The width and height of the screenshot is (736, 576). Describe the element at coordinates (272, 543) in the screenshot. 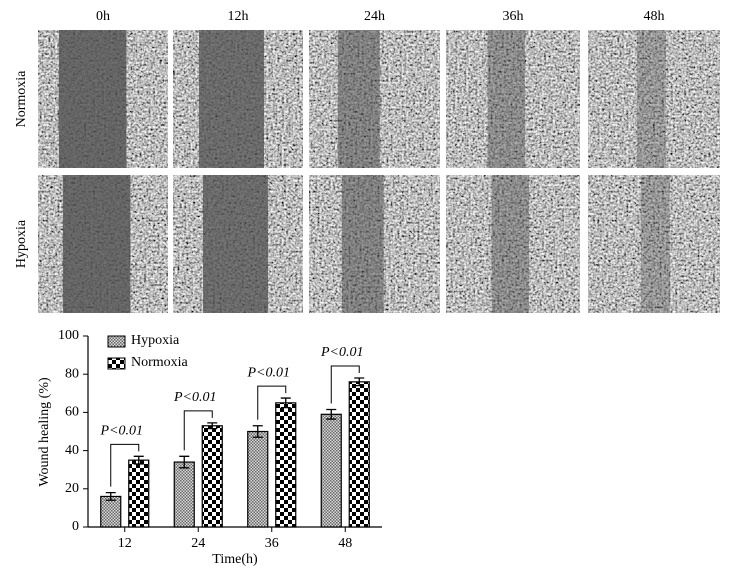

I see `x-tick-label: 36` at that location.